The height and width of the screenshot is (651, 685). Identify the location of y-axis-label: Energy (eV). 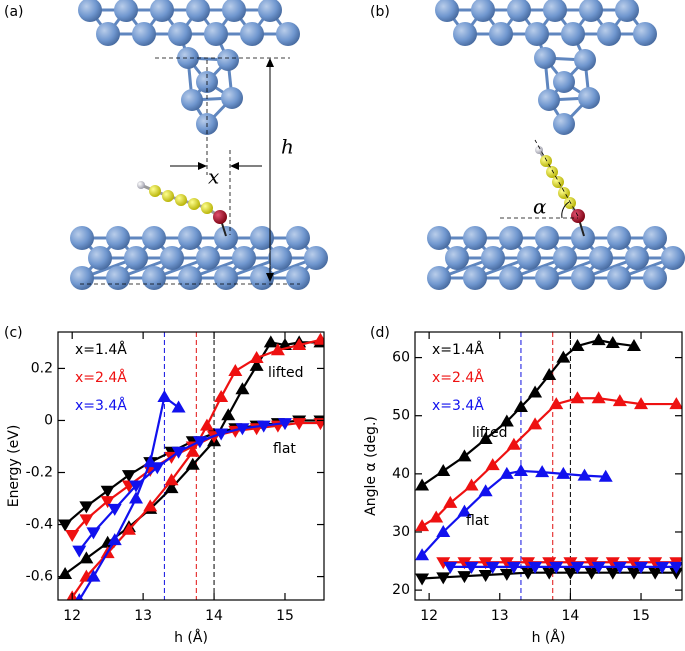
(14, 466).